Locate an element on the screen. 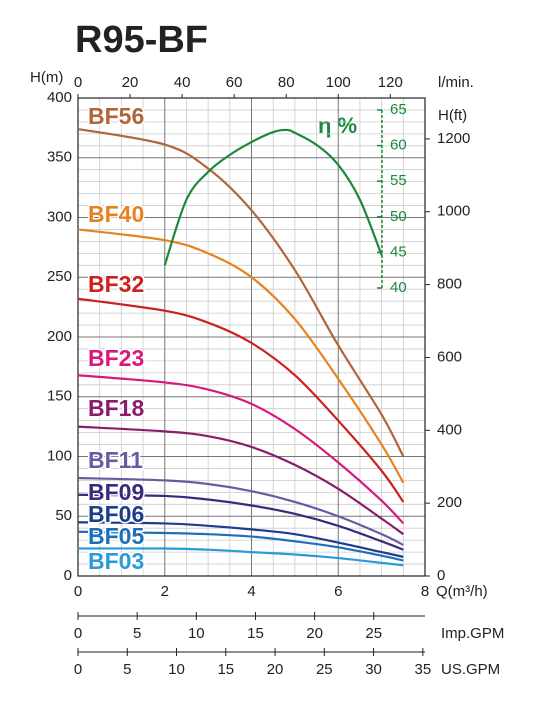  right-tick-label: 200 is located at coordinates (449, 502).